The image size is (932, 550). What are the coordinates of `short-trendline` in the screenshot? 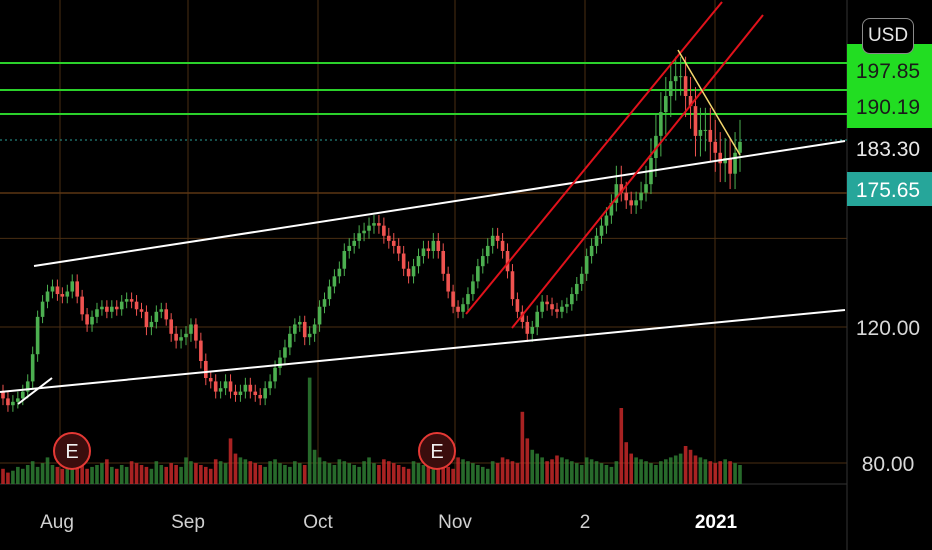 It's located at (35, 391).